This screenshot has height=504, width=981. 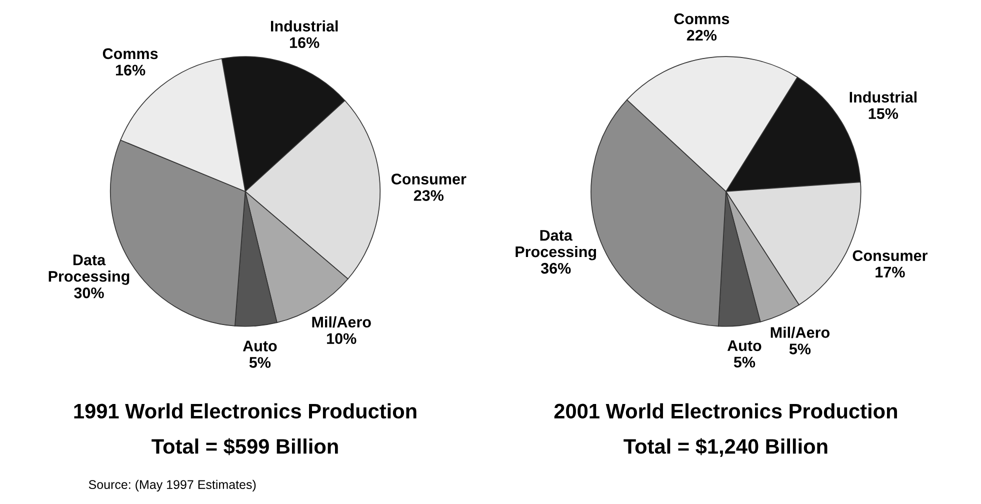 I want to click on data-label: 36%, so click(x=555, y=268).